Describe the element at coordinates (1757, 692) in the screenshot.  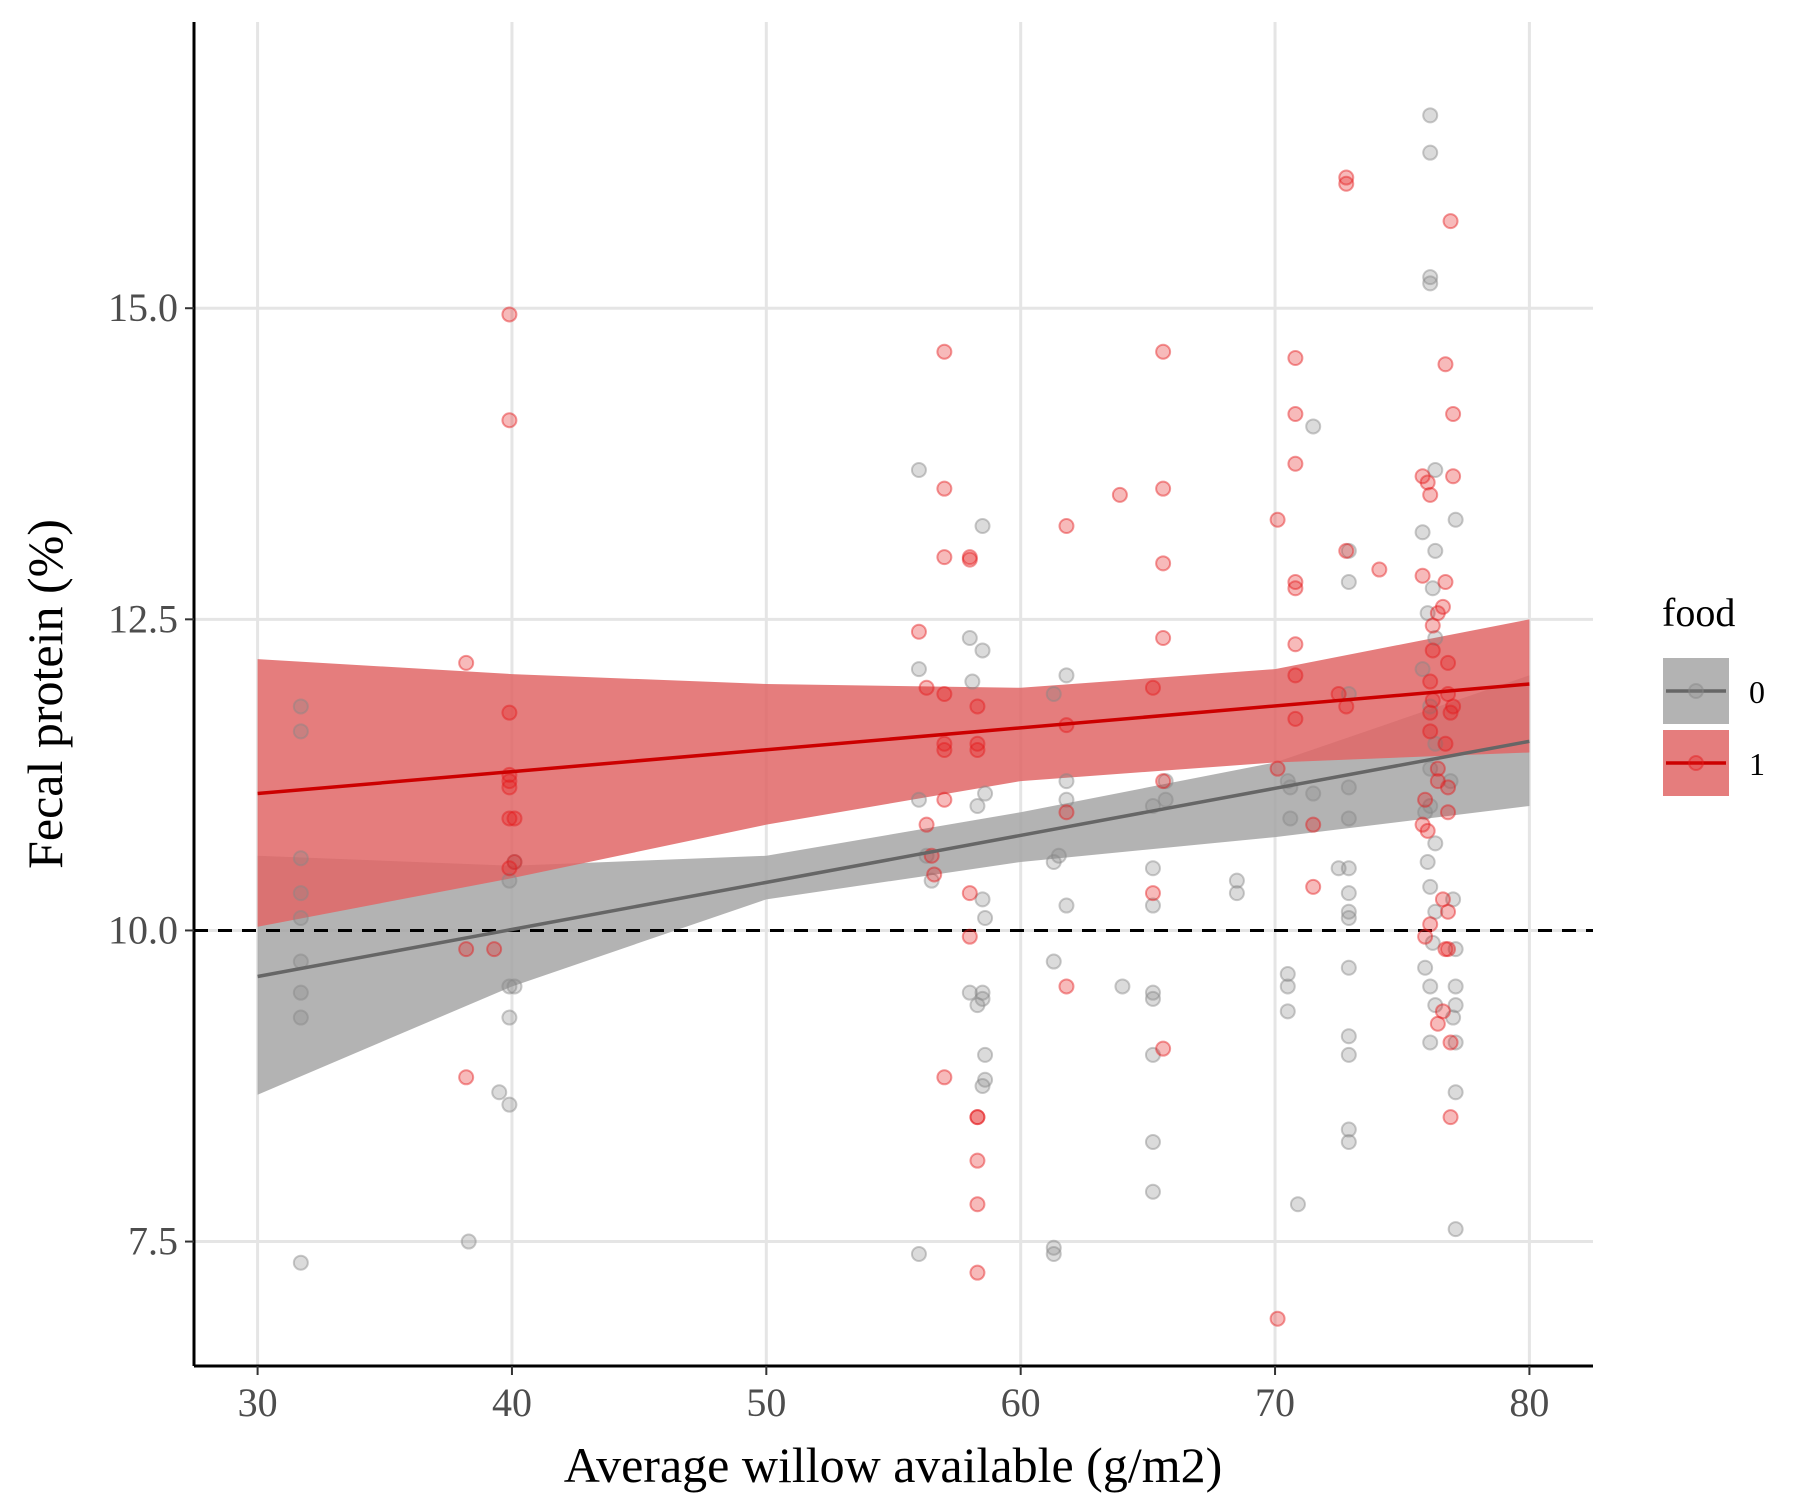
I see `legend-label-0: 0` at that location.